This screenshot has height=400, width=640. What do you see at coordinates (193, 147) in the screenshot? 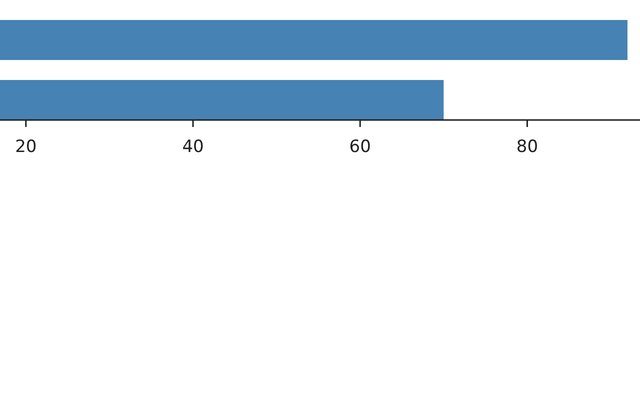
I see `x-tick-label: 40` at bounding box center [193, 147].